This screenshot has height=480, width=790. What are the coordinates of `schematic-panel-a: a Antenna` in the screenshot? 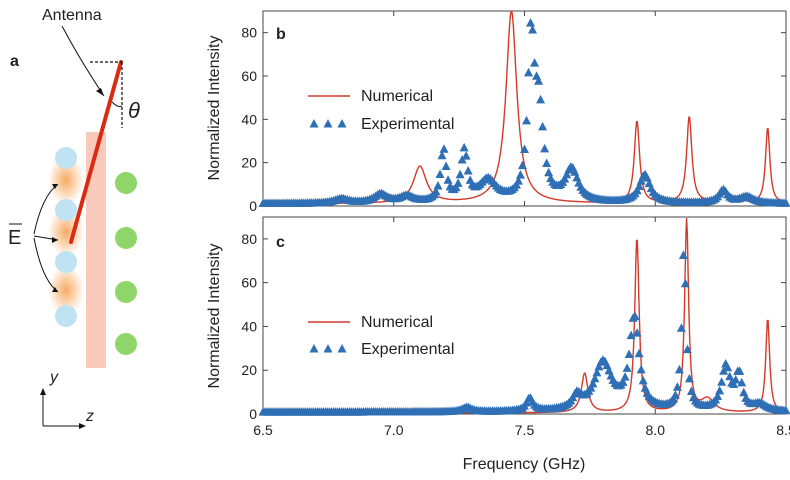 It's located at (74, 218).